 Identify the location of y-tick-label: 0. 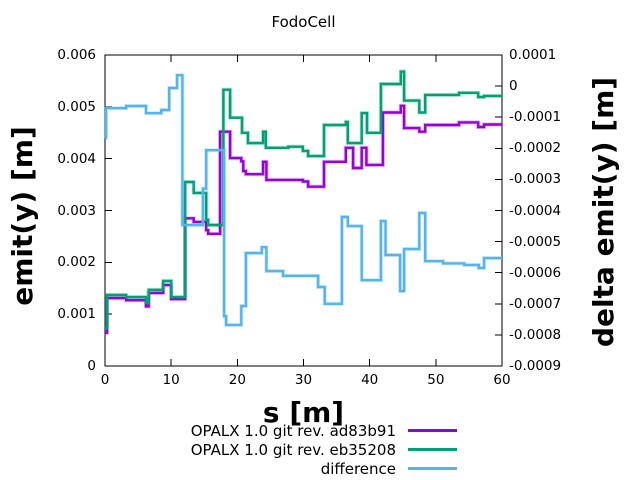
(91, 366).